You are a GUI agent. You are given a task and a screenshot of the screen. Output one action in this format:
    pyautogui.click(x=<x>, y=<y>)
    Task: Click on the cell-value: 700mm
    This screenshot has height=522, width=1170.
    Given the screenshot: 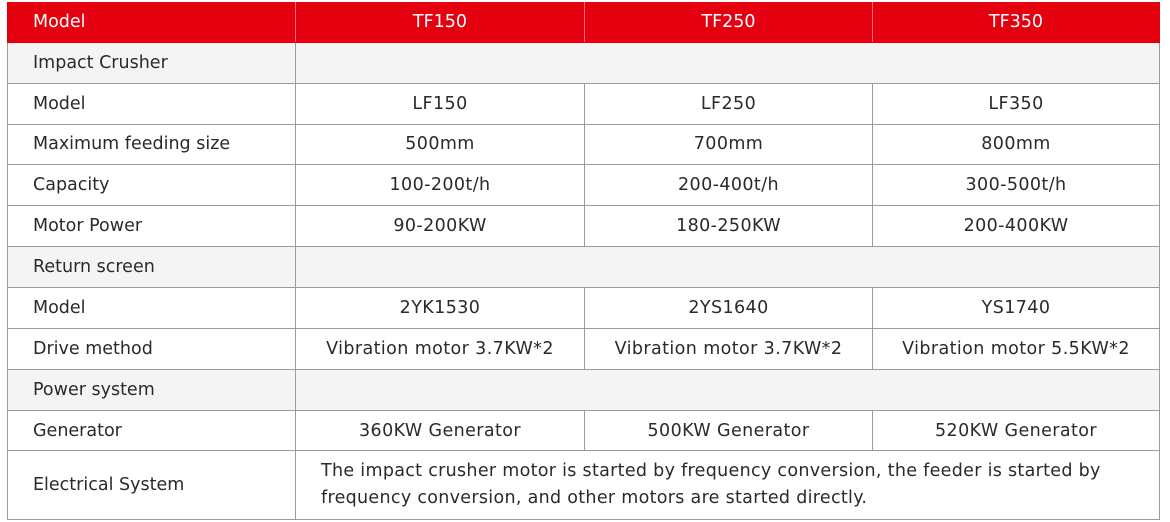 What is the action you would take?
    pyautogui.click(x=728, y=144)
    